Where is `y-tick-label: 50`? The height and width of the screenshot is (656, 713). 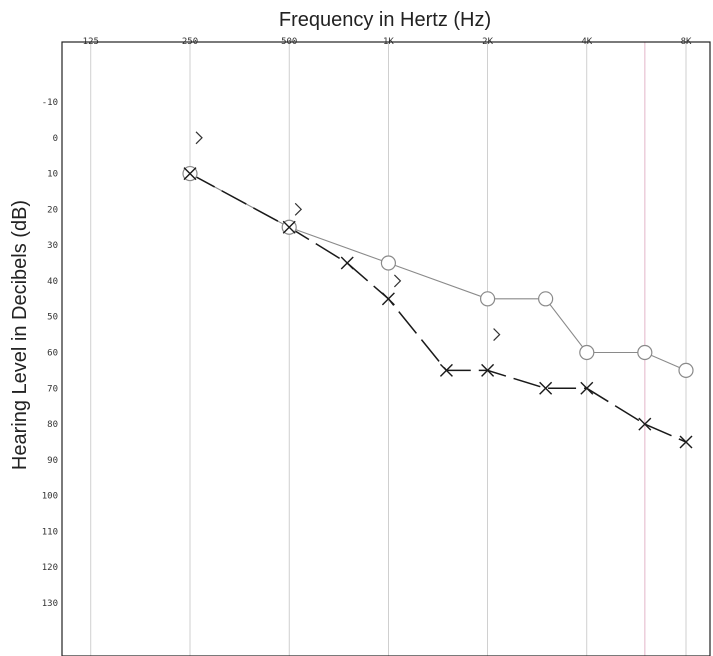
y-tick-label: 50 is located at coordinates (52, 318).